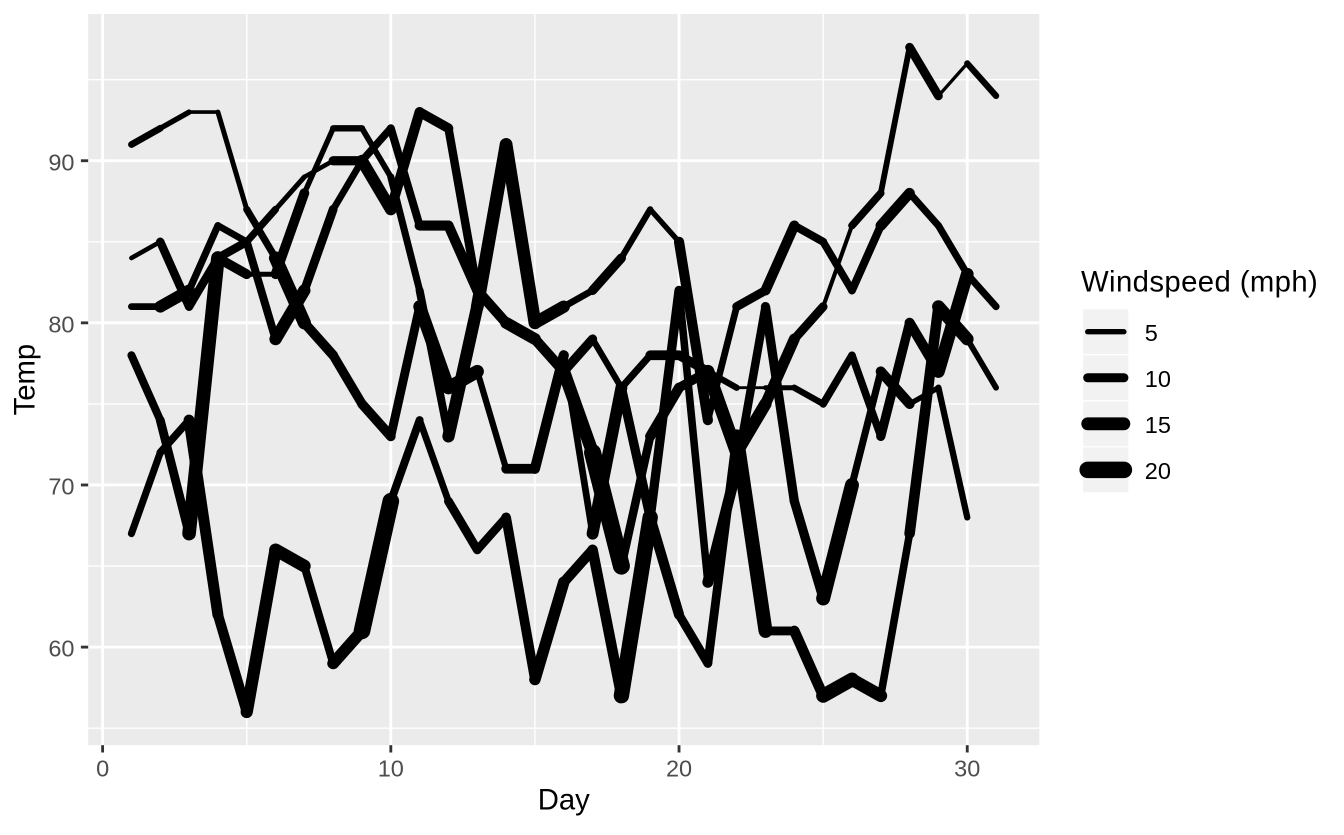  What do you see at coordinates (25, 380) in the screenshot?
I see `svg-text: Temp` at bounding box center [25, 380].